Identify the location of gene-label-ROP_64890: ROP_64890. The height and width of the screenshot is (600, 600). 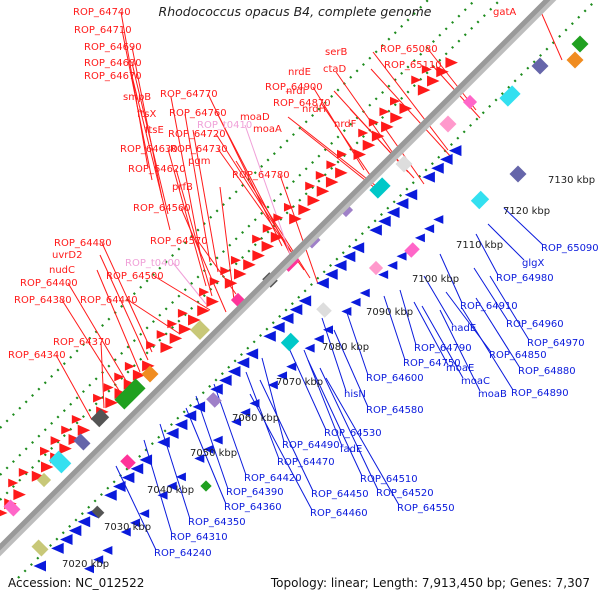
(540, 393).